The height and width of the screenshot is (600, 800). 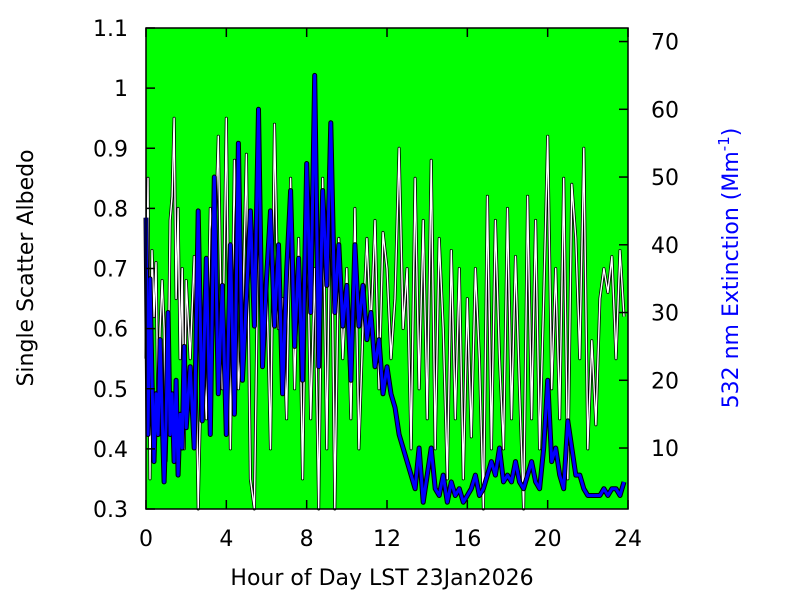 I want to click on y-right-tick-label: 50, so click(x=665, y=178).